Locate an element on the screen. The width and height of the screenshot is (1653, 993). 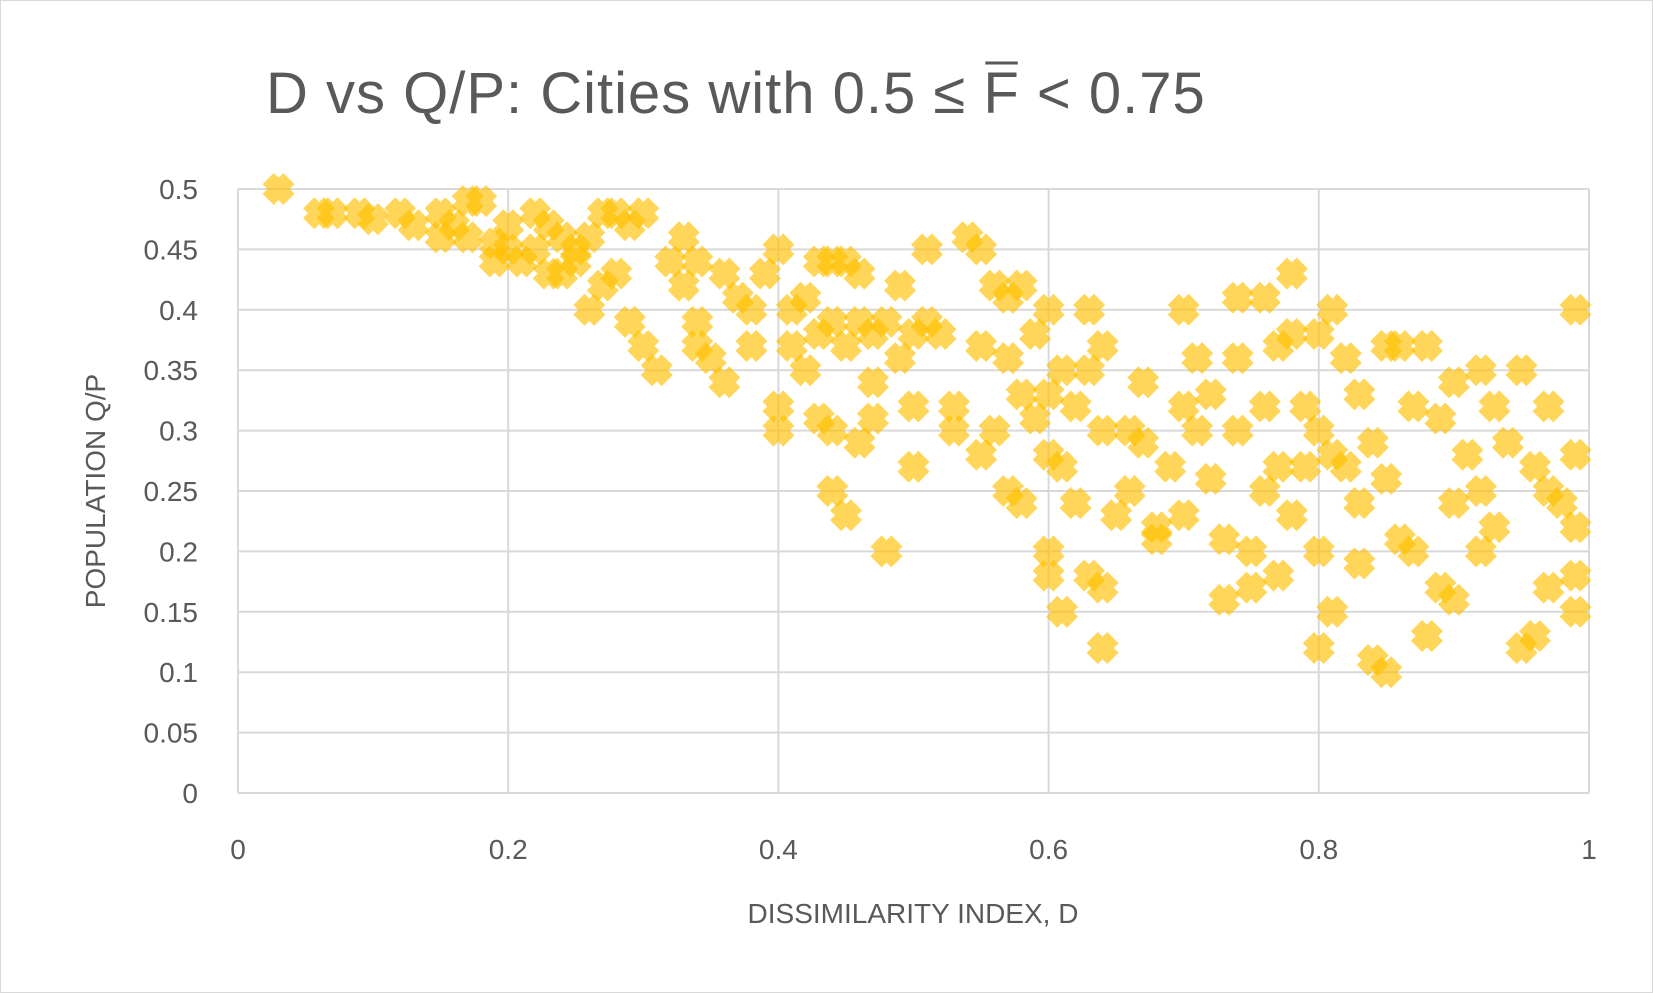
y-tick-label: 0.15 is located at coordinates (171, 612).